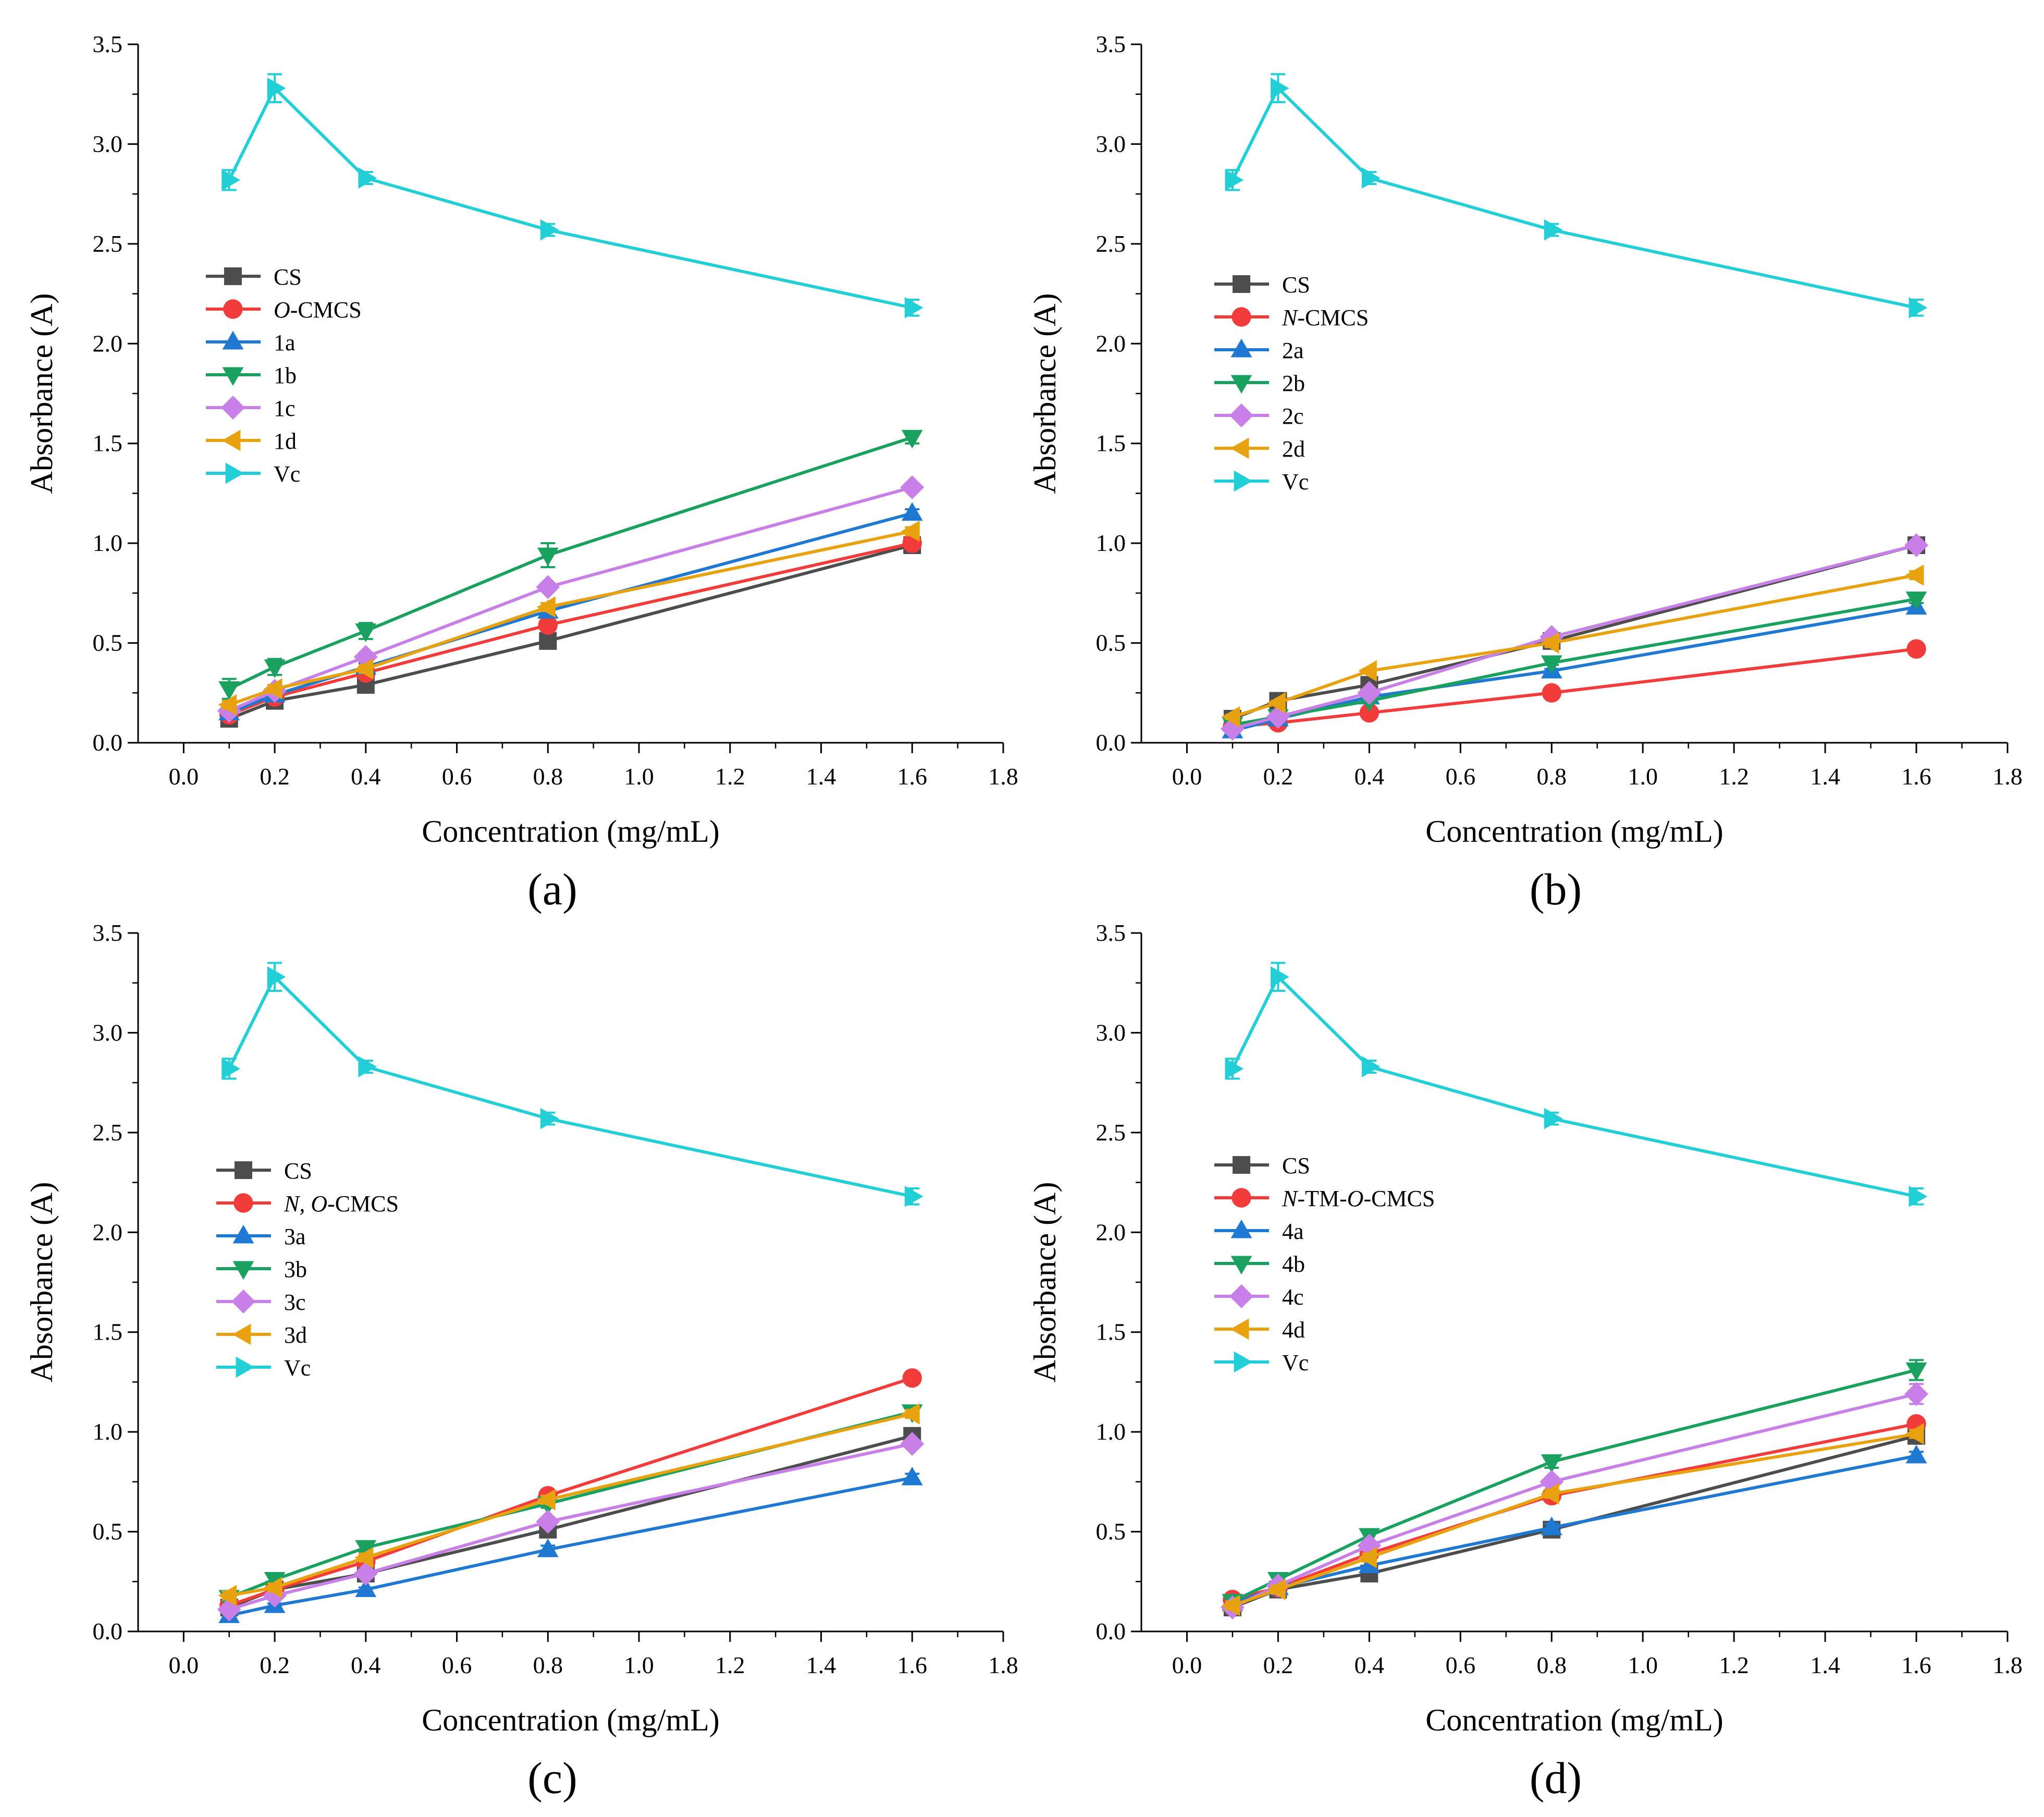  I want to click on x-tick-label: 1.0, so click(1643, 1665).